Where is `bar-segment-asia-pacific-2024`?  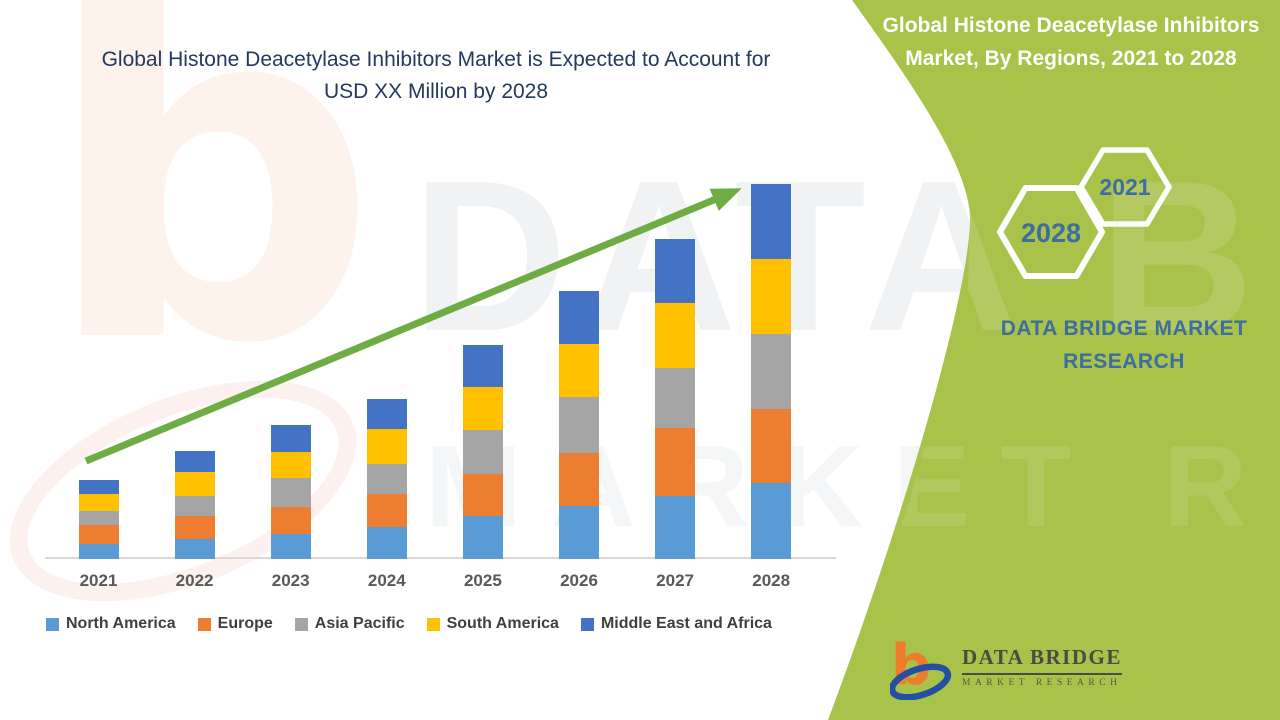
bar-segment-asia-pacific-2024 is located at coordinates (386, 478).